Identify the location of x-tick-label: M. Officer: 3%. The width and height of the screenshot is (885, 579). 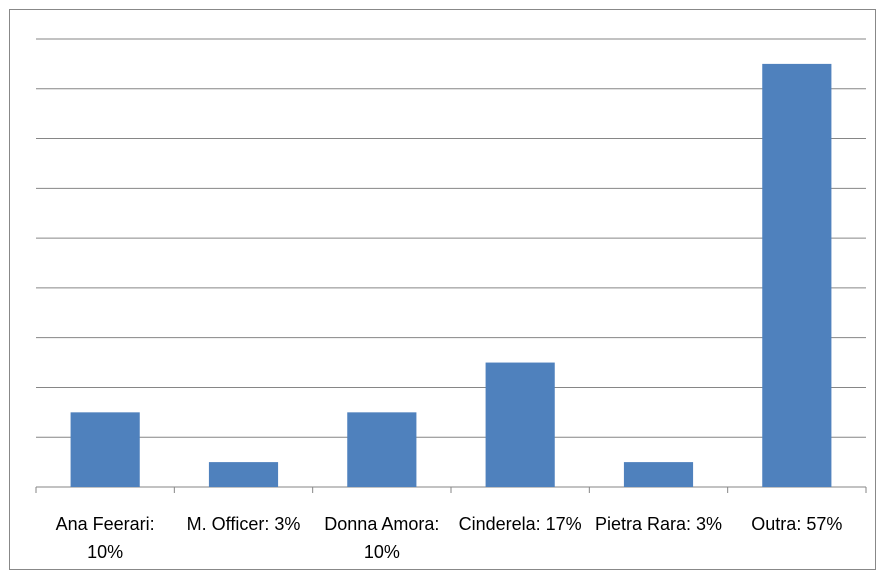
(243, 524).